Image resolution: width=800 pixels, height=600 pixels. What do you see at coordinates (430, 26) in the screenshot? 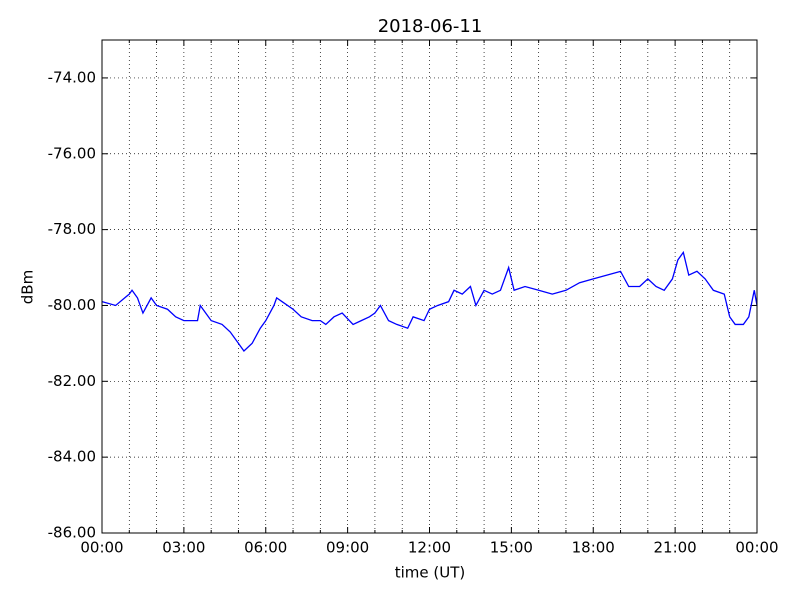
I see `chart-title: 2018-06-11` at bounding box center [430, 26].